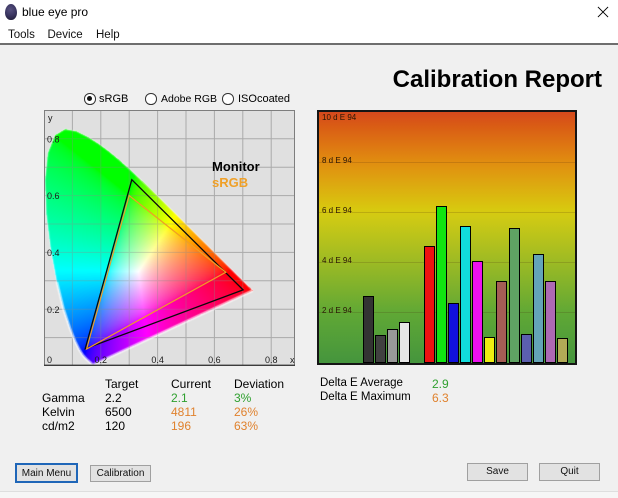 Image resolution: width=618 pixels, height=498 pixels. Describe the element at coordinates (292, 360) in the screenshot. I see `svg-text: x` at that location.